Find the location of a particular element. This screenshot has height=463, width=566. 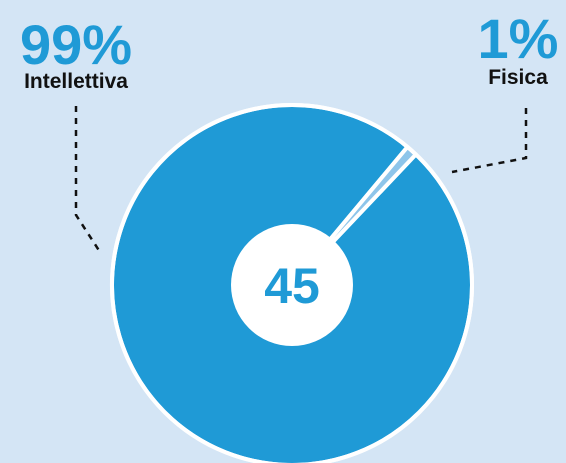

slice-label-fisica: Fisica is located at coordinates (518, 77).